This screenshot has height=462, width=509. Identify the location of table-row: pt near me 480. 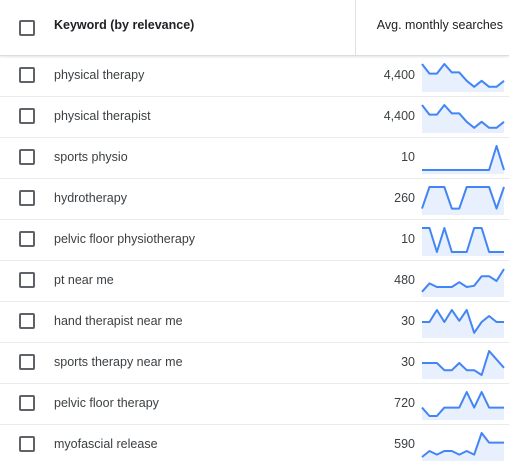
(254, 281).